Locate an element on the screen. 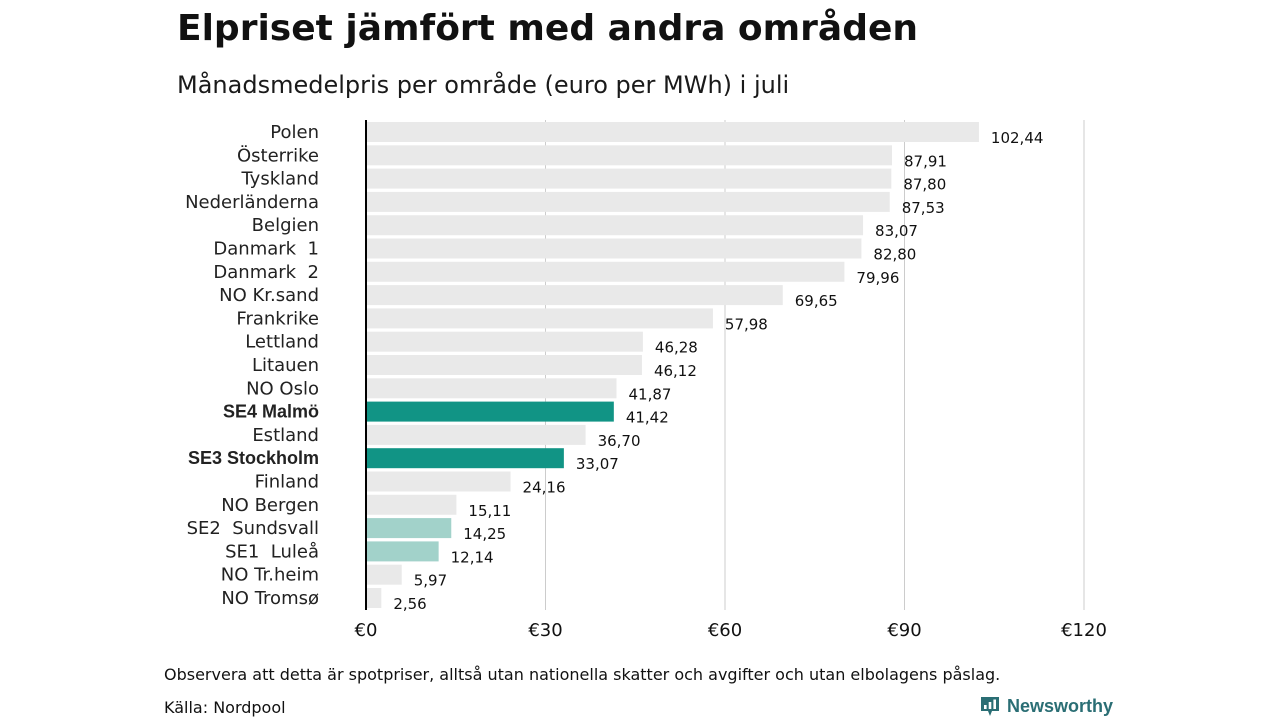 This screenshot has height=720, width=1280. value-label: 79,96 is located at coordinates (877, 278).